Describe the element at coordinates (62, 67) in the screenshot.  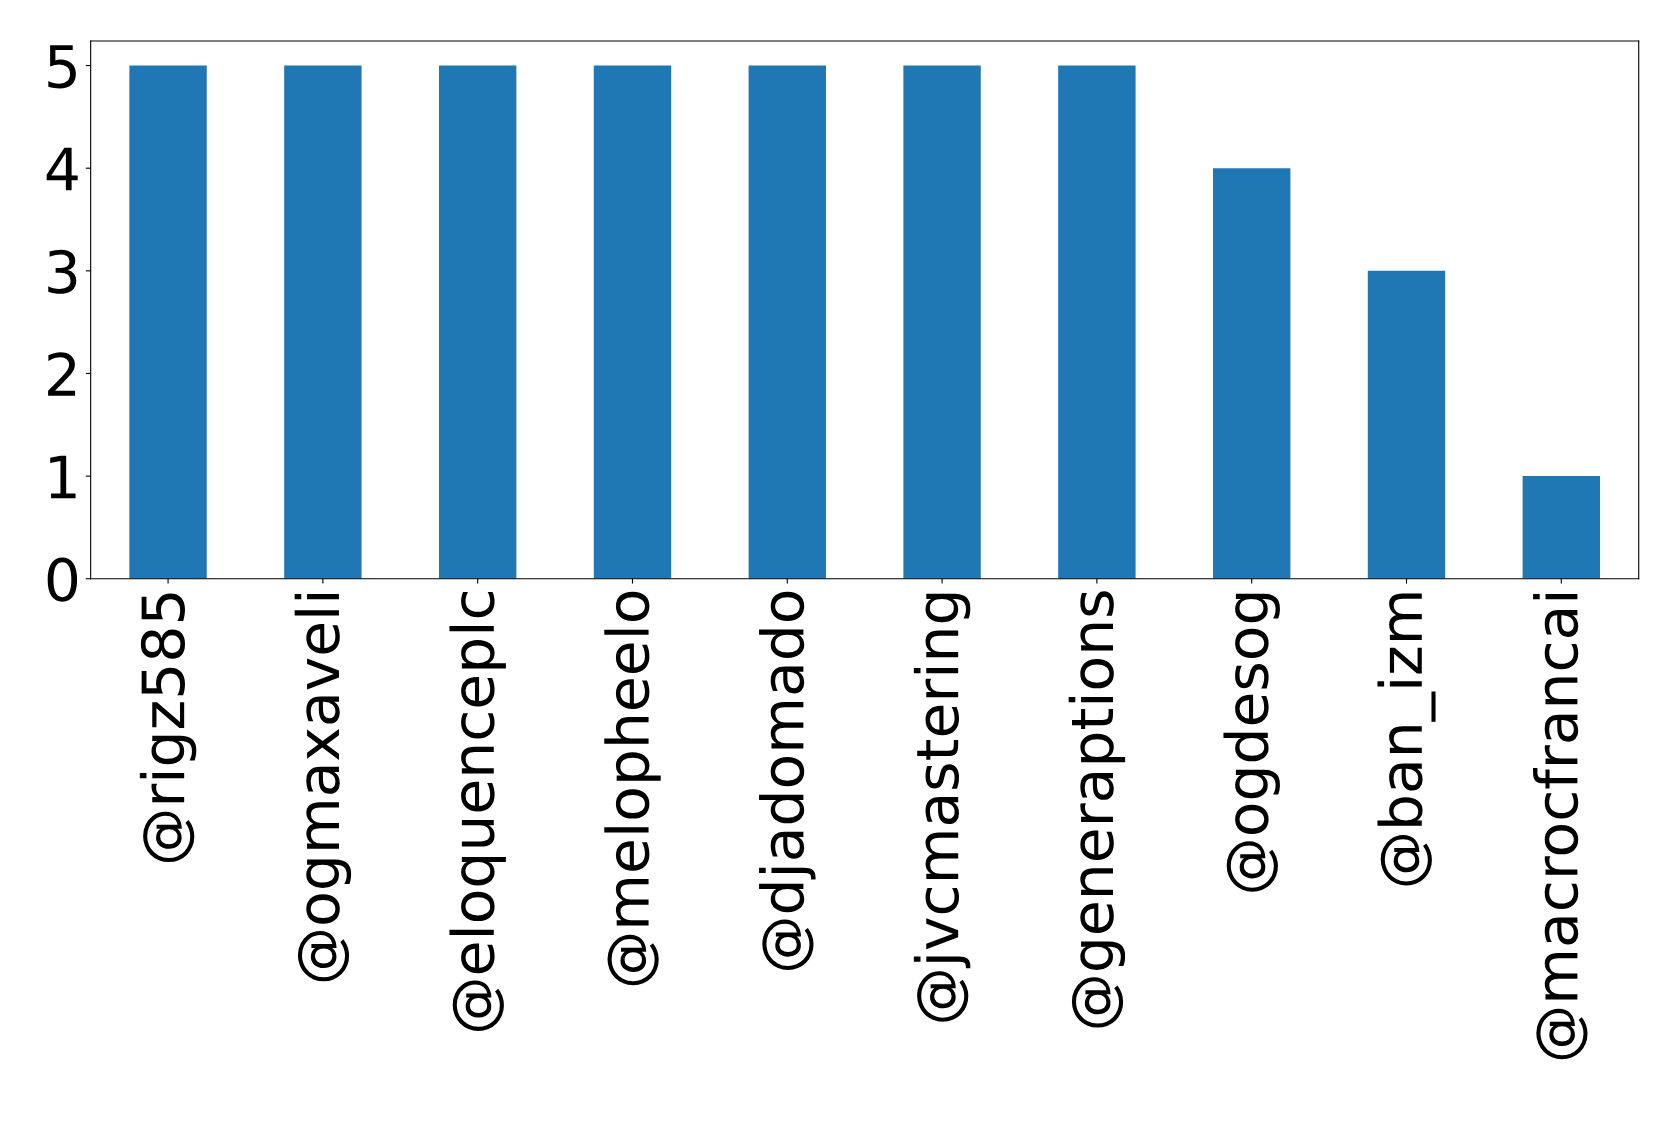
I see `y-tick-label: 5` at that location.